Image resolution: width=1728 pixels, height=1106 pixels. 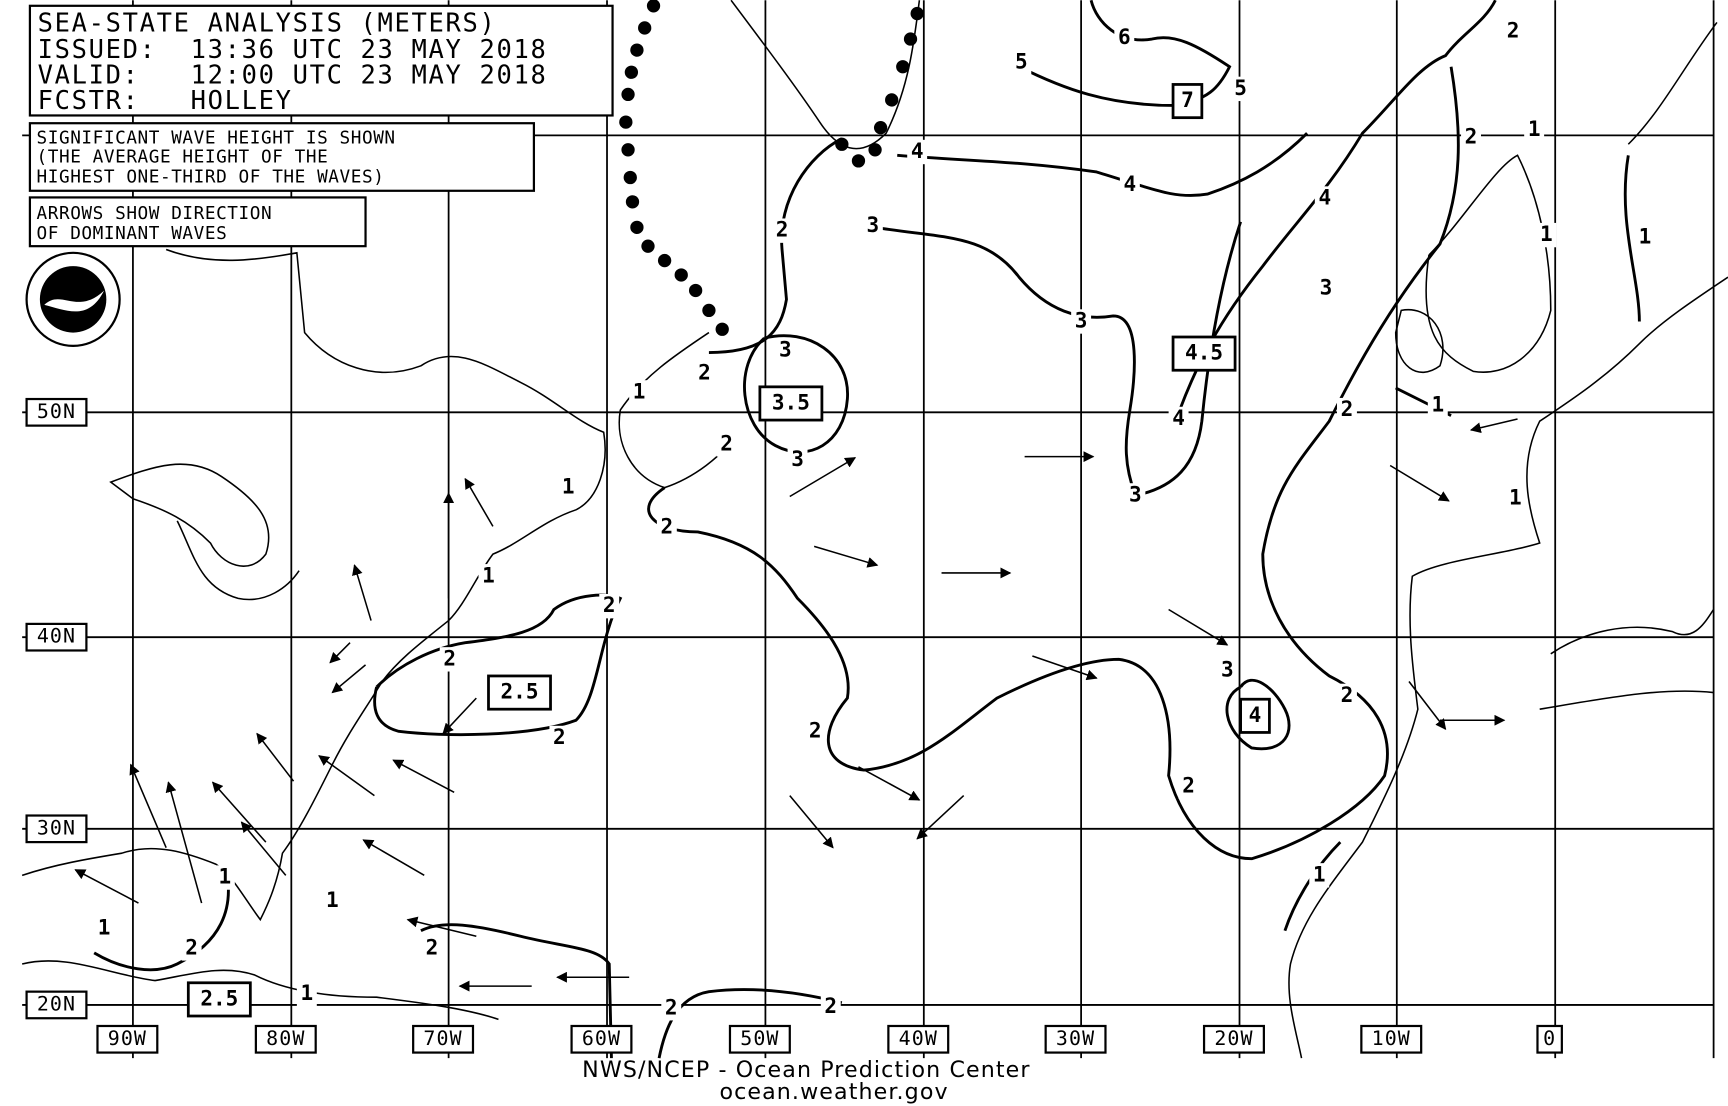 I want to click on longitude-label: 0, so click(x=1549, y=1038).